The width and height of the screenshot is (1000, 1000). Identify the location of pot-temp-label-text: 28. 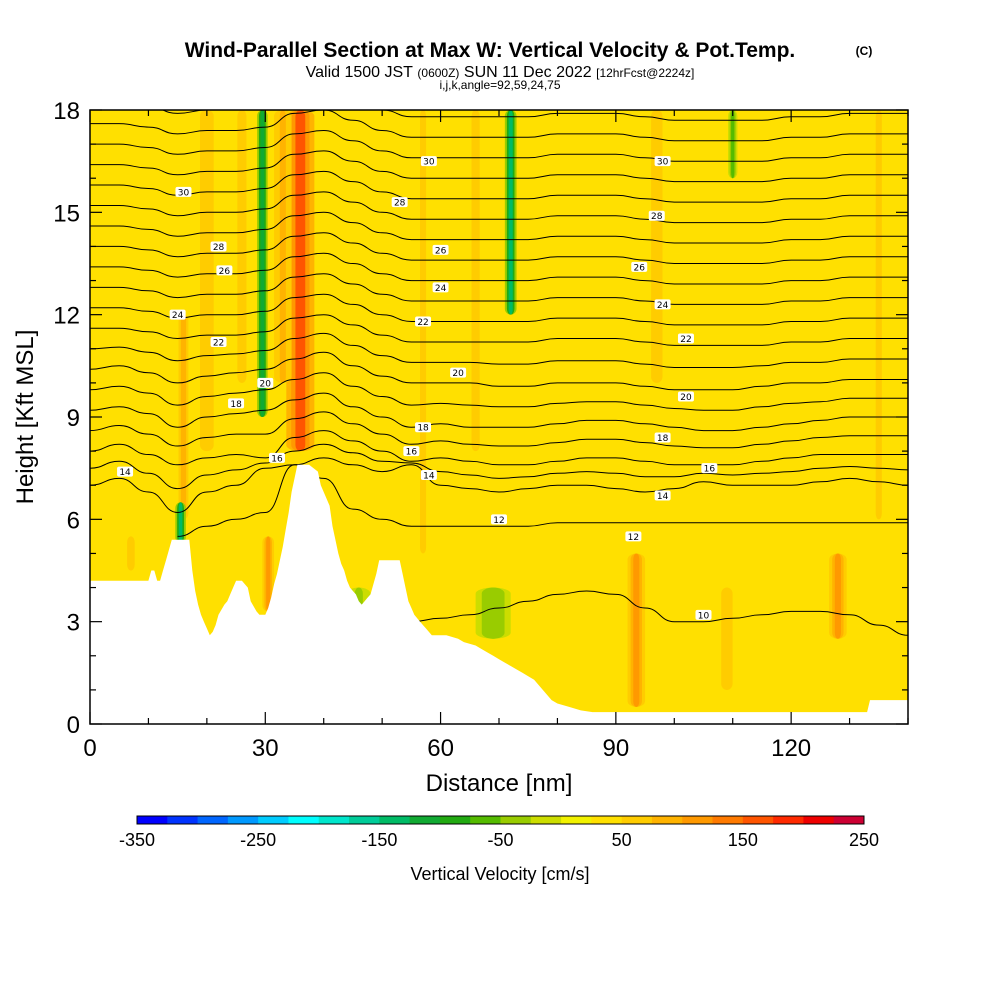
(657, 217).